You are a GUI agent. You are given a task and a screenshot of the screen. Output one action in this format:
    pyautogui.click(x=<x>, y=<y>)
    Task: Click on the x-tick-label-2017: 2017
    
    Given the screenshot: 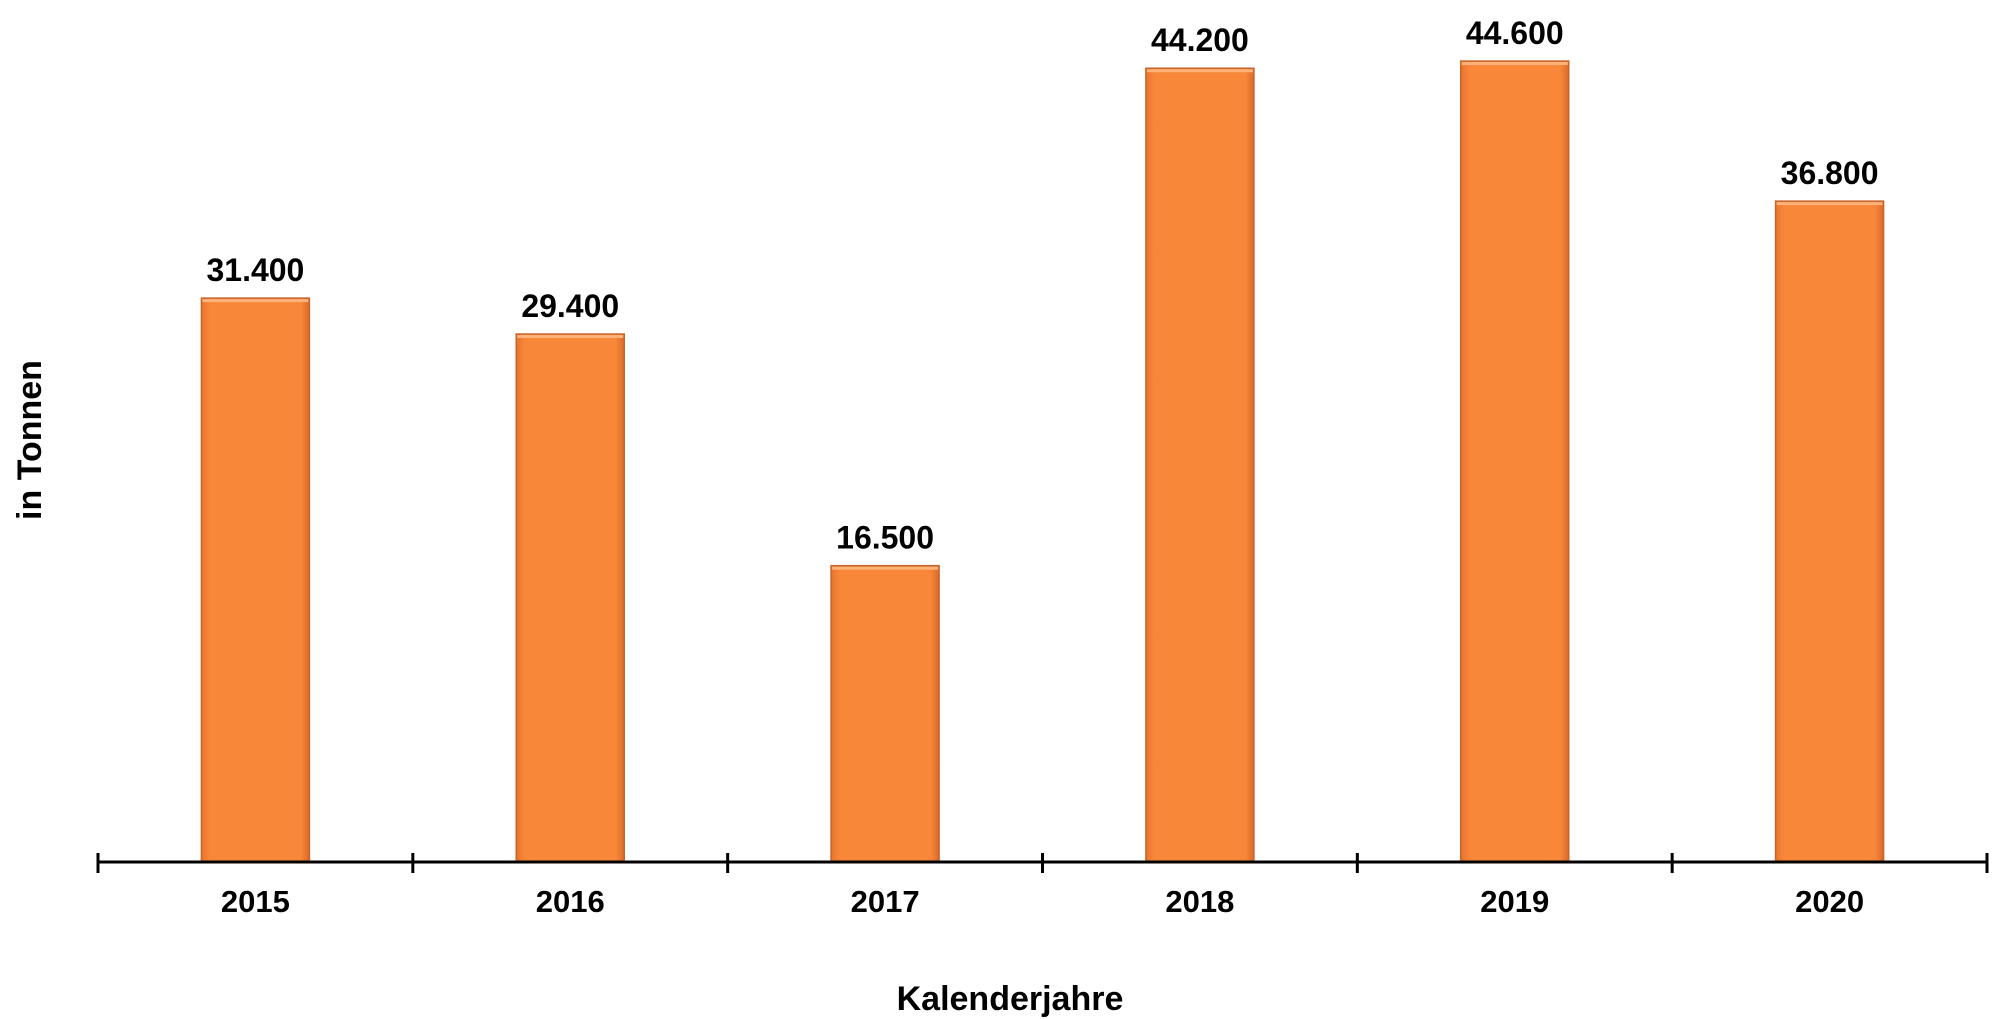 What is the action you would take?
    pyautogui.click(x=885, y=901)
    